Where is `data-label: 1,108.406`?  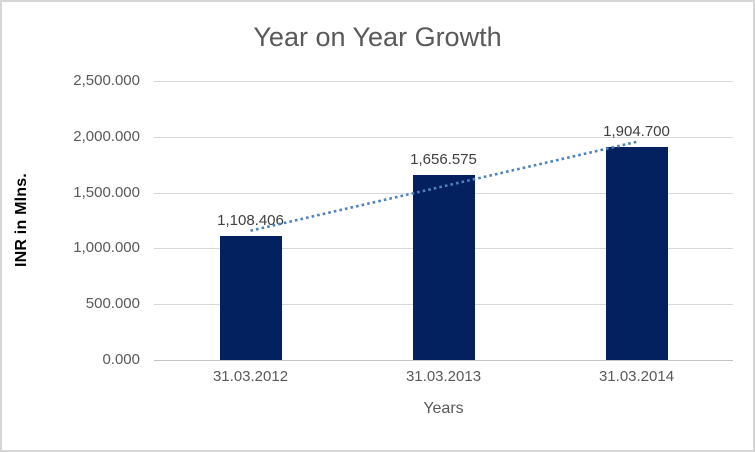
data-label: 1,108.406 is located at coordinates (250, 221).